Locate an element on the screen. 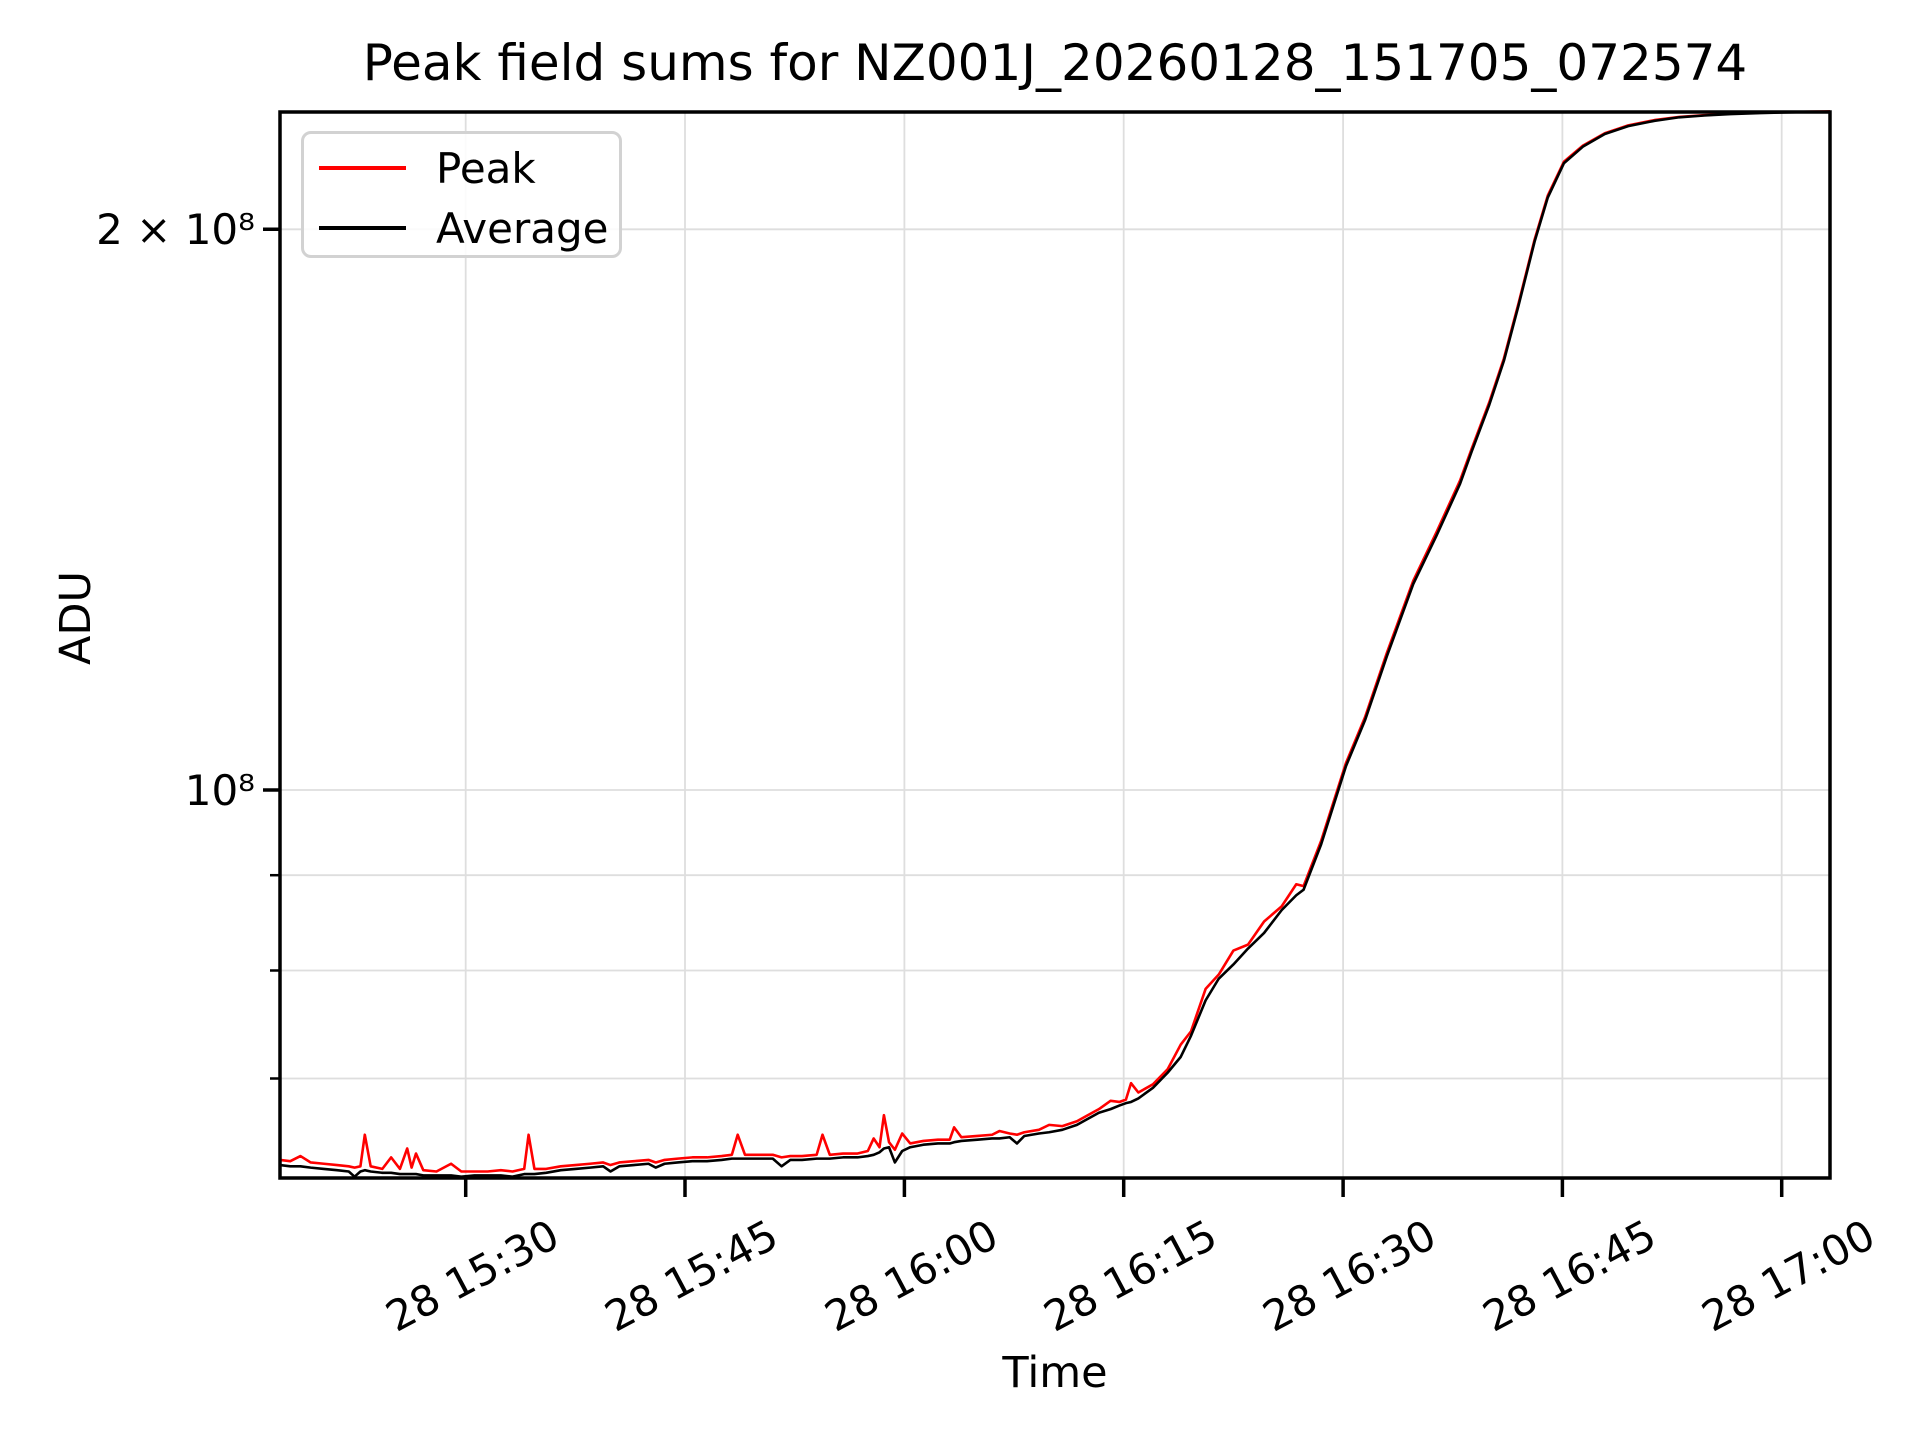 Image resolution: width=1920 pixels, height=1440 pixels. y-axis-label: ADU is located at coordinates (76, 618).